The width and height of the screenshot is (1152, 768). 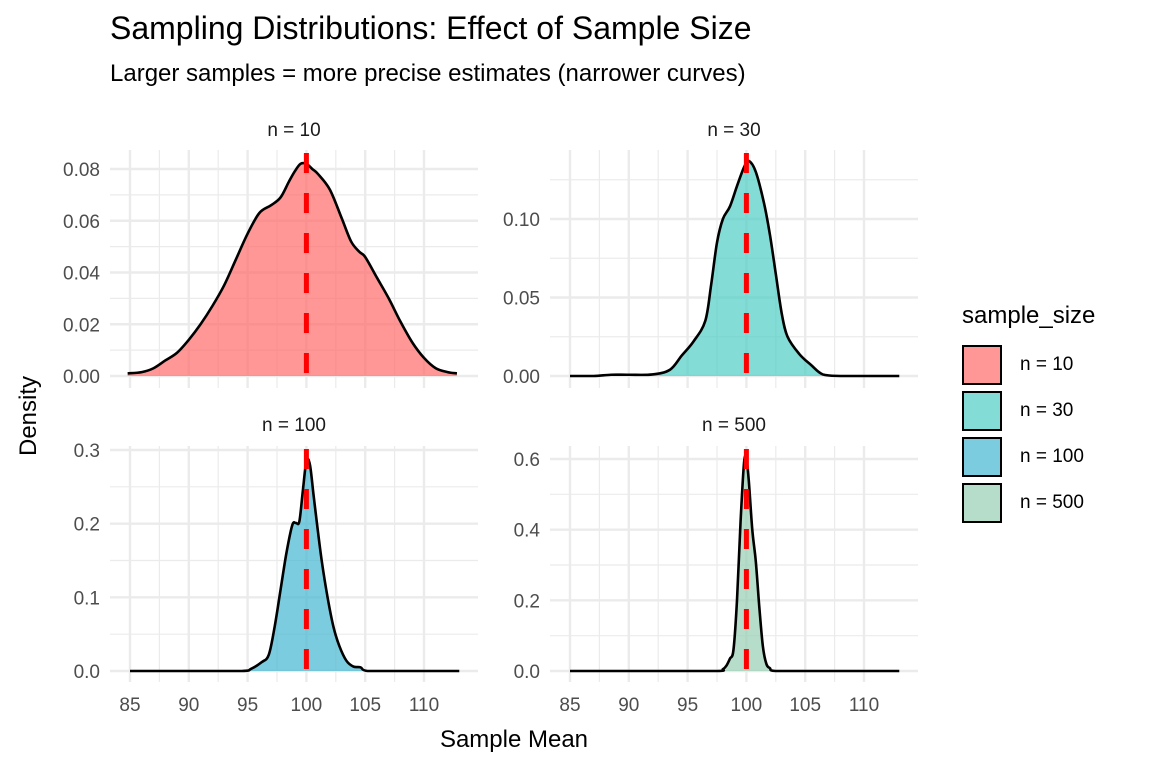 I want to click on facet-panel-n30: 0.00 0.05 0.10 n = 30, so click(x=710, y=254).